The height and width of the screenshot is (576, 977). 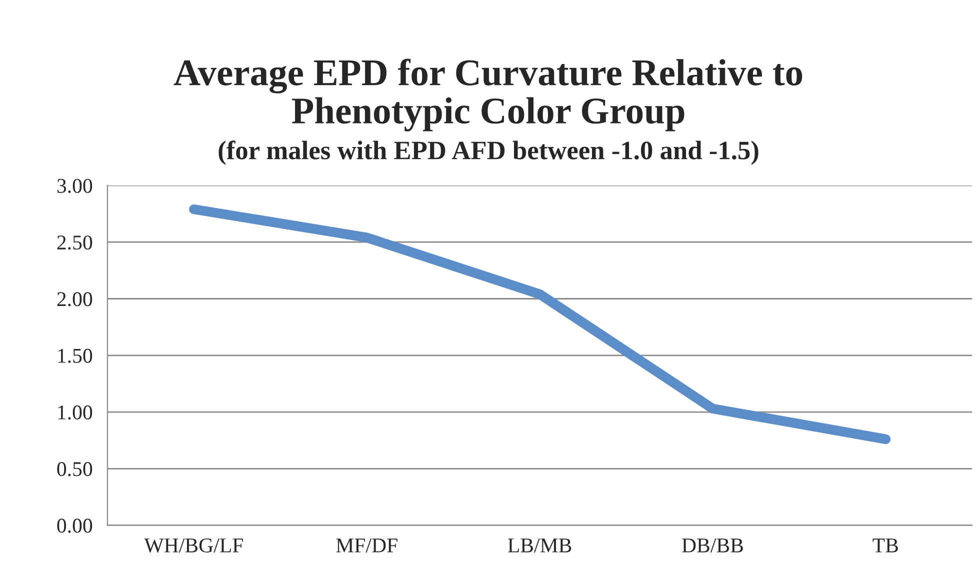 What do you see at coordinates (75, 355) in the screenshot?
I see `y-tick-label: 1.50` at bounding box center [75, 355].